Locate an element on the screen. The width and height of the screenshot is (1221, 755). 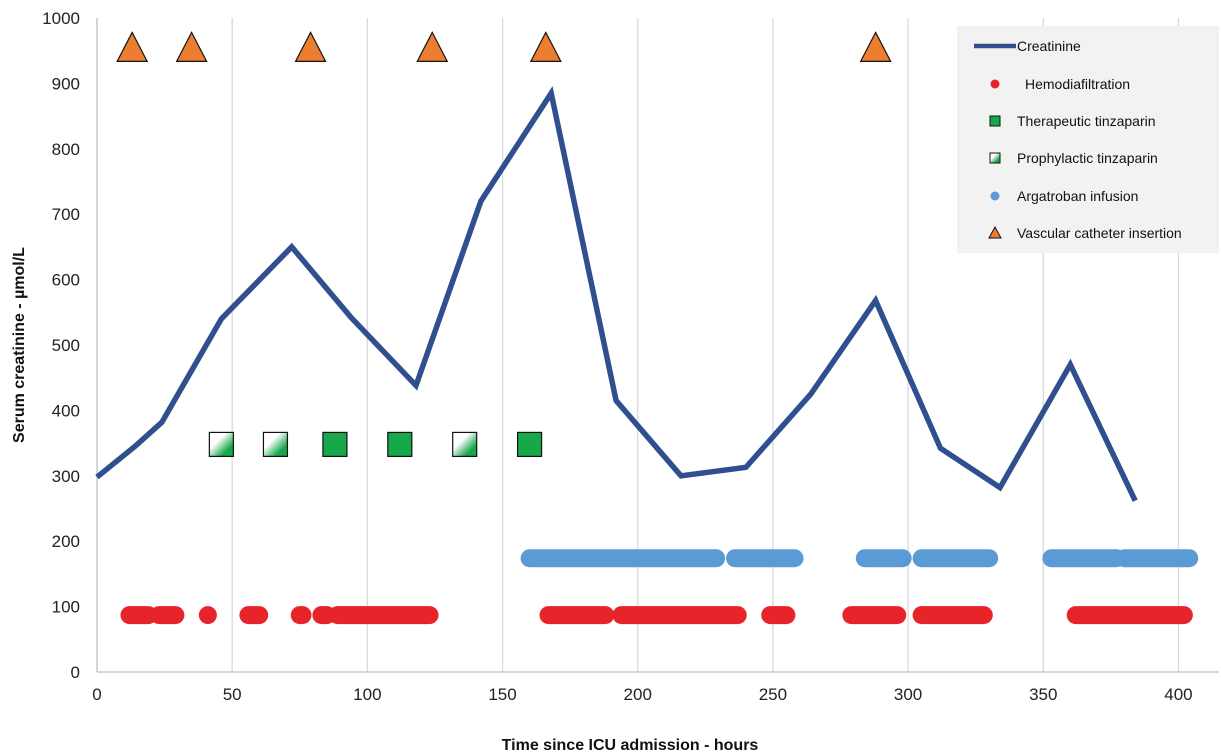
legend-item-2: Hemodiafiltration is located at coordinates (1060, 84).